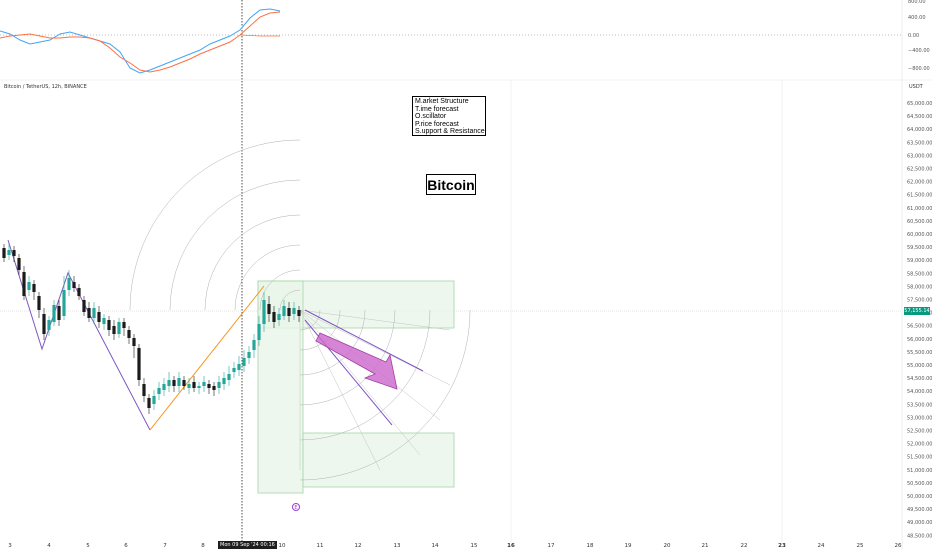  Describe the element at coordinates (320, 546) in the screenshot. I see `time-axis-label: 11` at that location.